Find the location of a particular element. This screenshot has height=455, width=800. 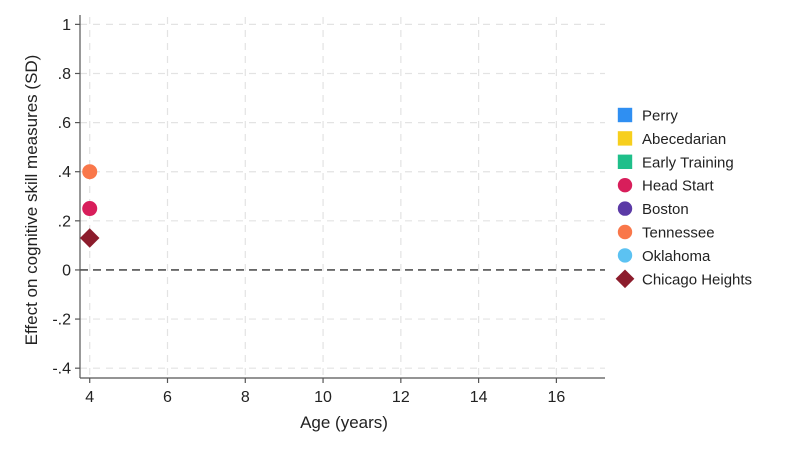

x-tick-label: 12 is located at coordinates (401, 397).